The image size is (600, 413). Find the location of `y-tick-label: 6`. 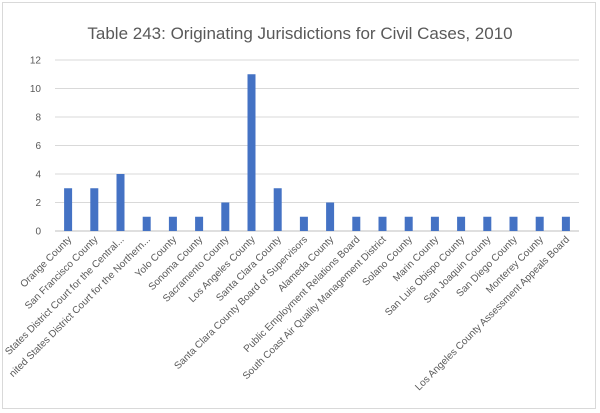

y-tick-label: 6 is located at coordinates (38, 146).